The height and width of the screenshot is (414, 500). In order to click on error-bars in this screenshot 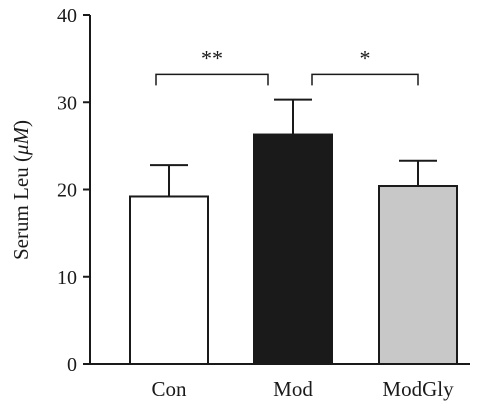, I will do `click(293, 147)`.